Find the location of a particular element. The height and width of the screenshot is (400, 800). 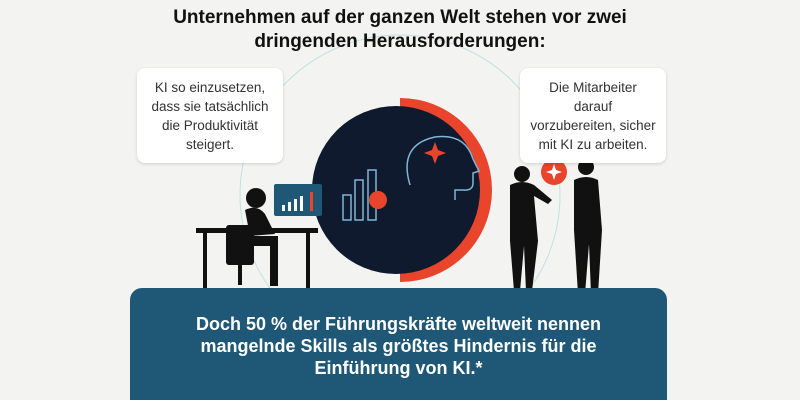

bubble-line: dass sie tatsächlich is located at coordinates (210, 106).